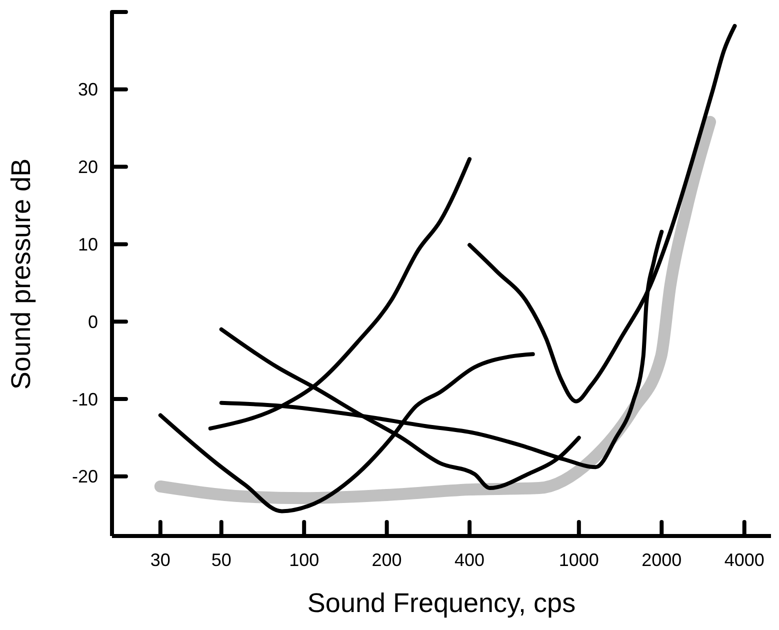 This screenshot has width=779, height=630. Describe the element at coordinates (441, 603) in the screenshot. I see `x-axis-title: Sound Frequency, cps` at that location.